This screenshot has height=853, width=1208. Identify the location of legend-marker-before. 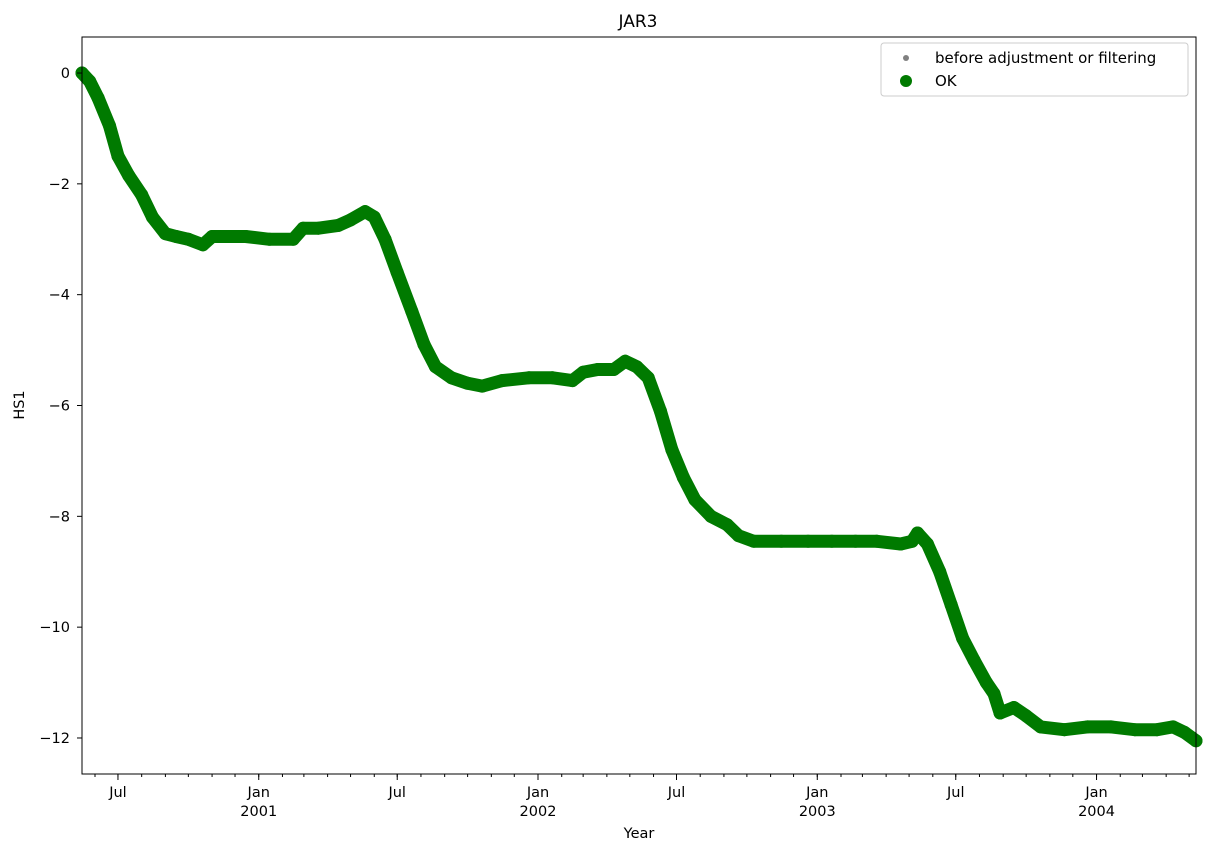
(906, 58).